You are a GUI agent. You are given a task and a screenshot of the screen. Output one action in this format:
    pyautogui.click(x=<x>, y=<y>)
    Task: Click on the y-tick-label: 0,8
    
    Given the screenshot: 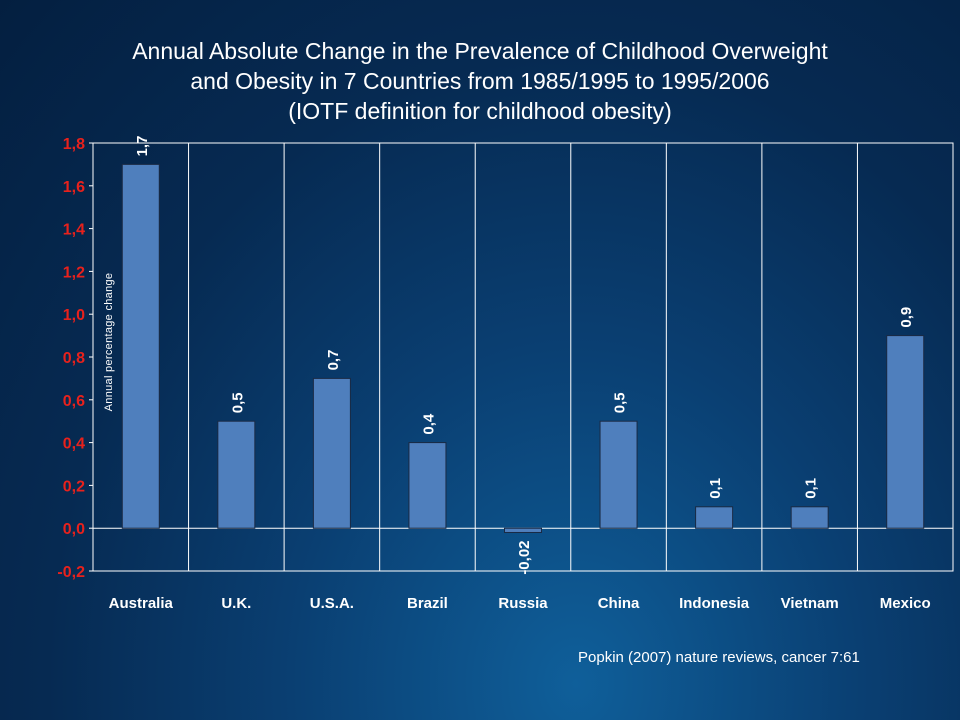 What is the action you would take?
    pyautogui.click(x=74, y=358)
    